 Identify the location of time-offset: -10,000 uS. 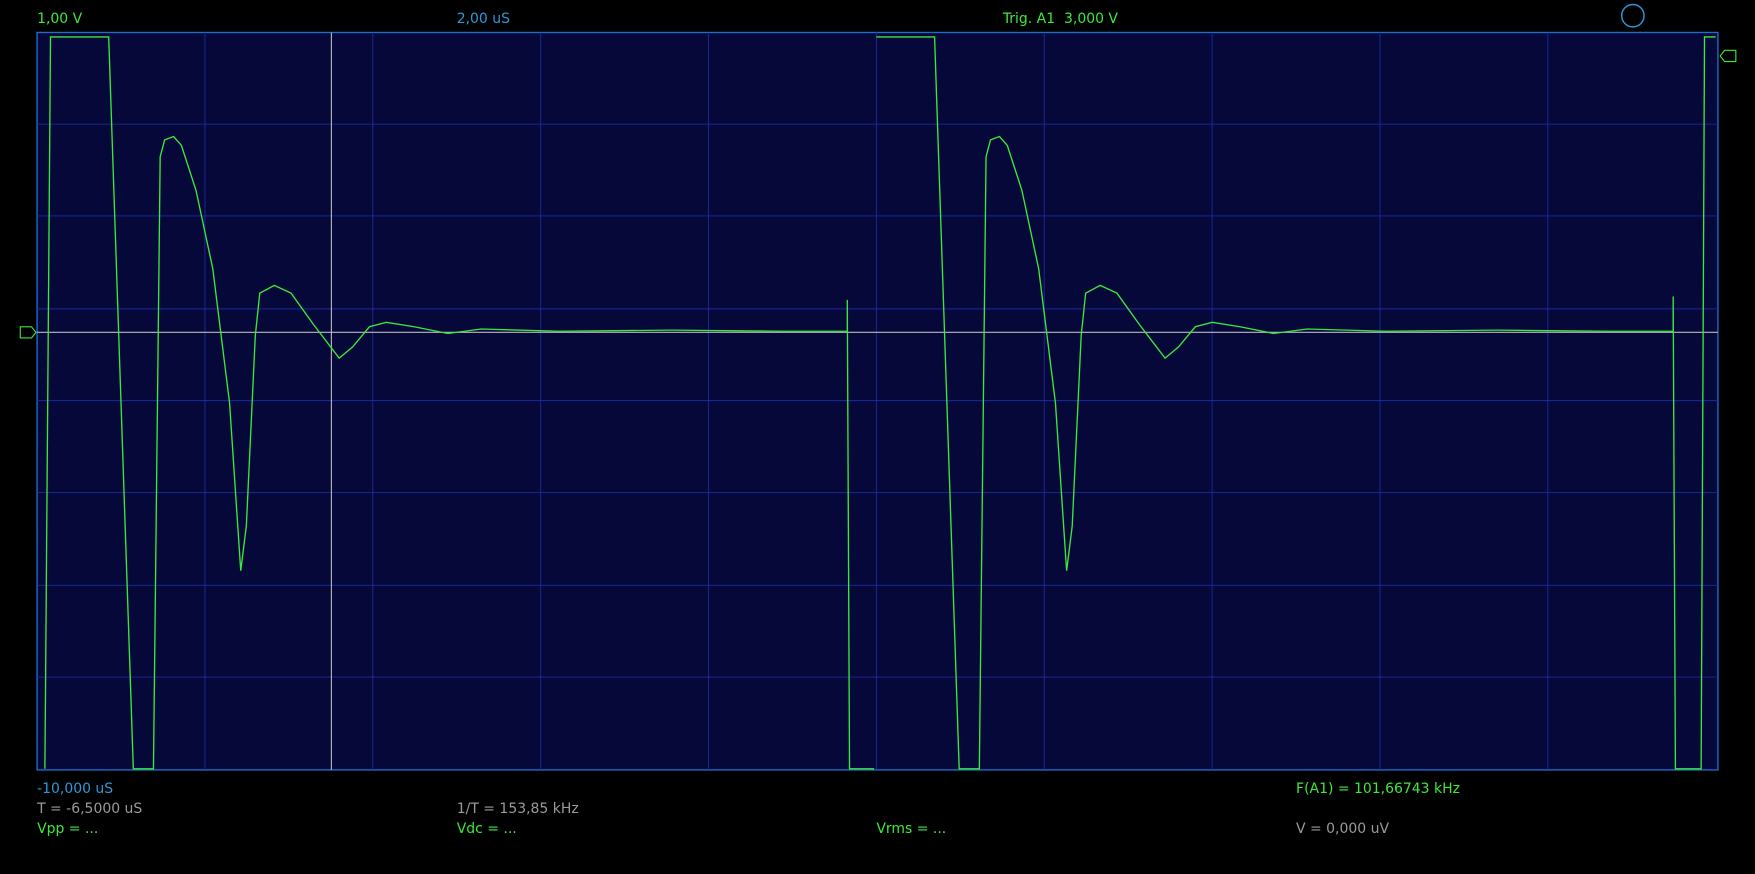
(75, 789).